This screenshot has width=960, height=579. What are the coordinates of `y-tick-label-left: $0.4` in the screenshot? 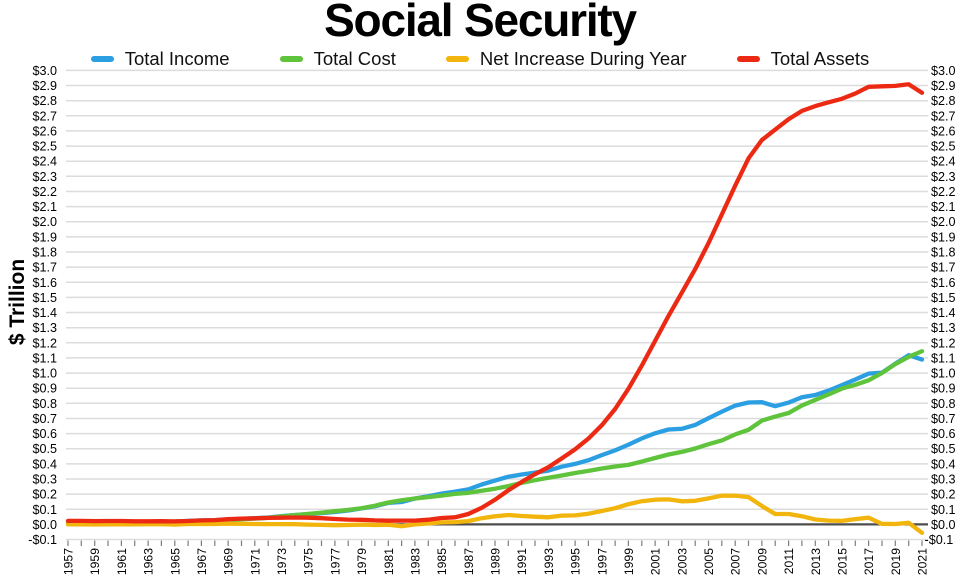 It's located at (44, 464).